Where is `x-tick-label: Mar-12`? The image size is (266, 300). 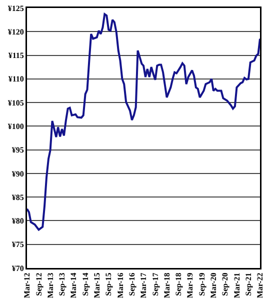
x-tick-label: Mar-12 is located at coordinates (27, 285).